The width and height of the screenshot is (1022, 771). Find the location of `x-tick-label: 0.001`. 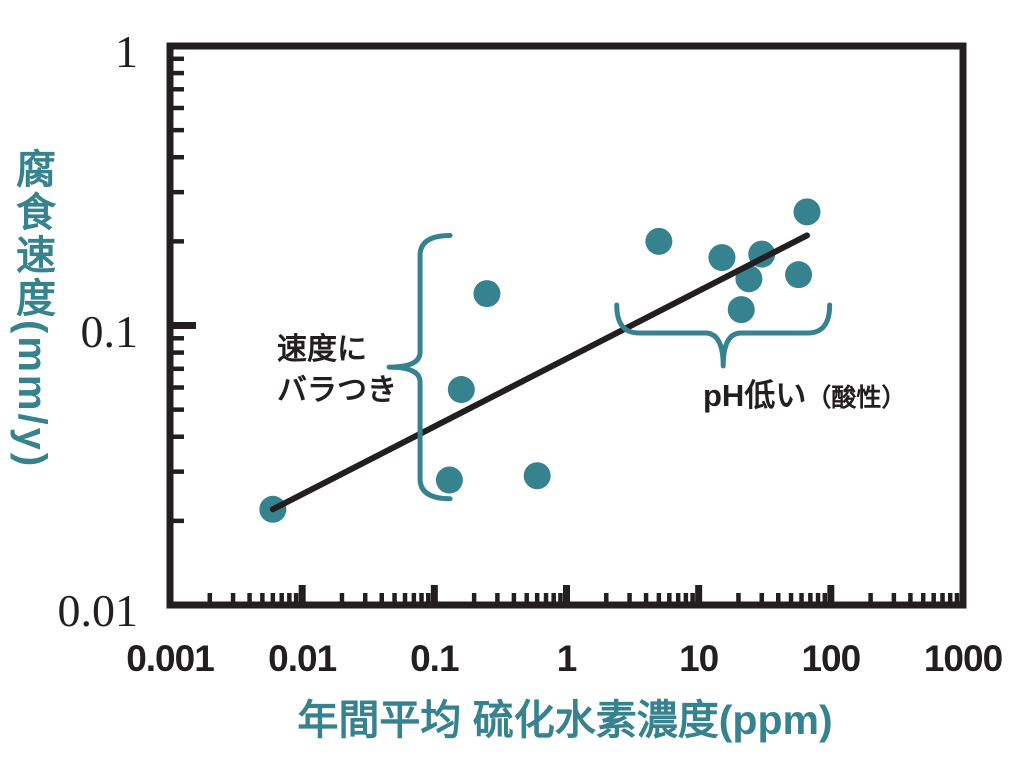

x-tick-label: 0.001 is located at coordinates (170, 658).